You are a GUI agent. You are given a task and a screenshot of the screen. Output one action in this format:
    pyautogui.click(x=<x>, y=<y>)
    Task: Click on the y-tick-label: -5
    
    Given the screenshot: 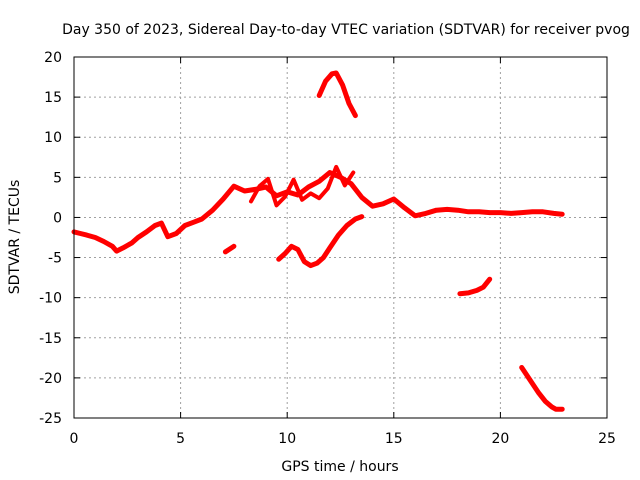 What is the action you would take?
    pyautogui.click(x=55, y=259)
    